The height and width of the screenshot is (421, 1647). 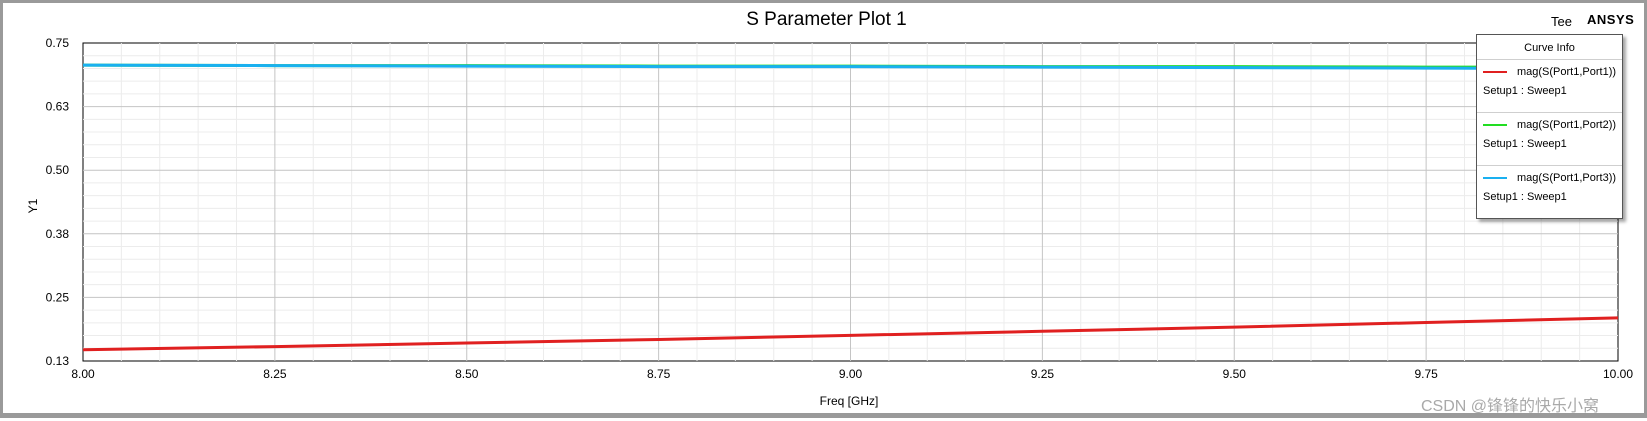 I want to click on x-tick-label: 8.00, so click(x=83, y=374).